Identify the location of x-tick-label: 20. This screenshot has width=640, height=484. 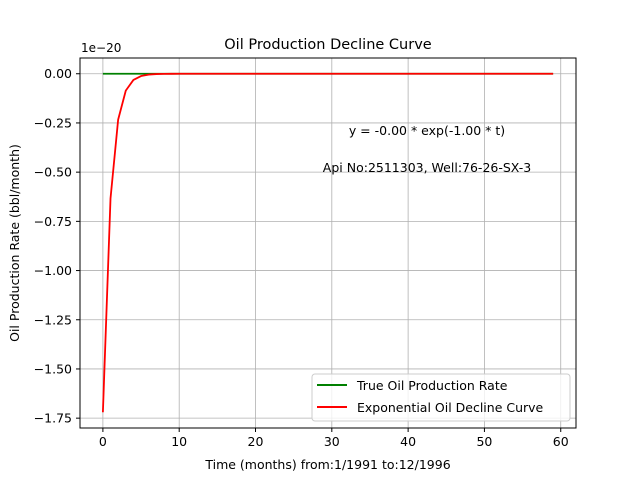
(256, 441).